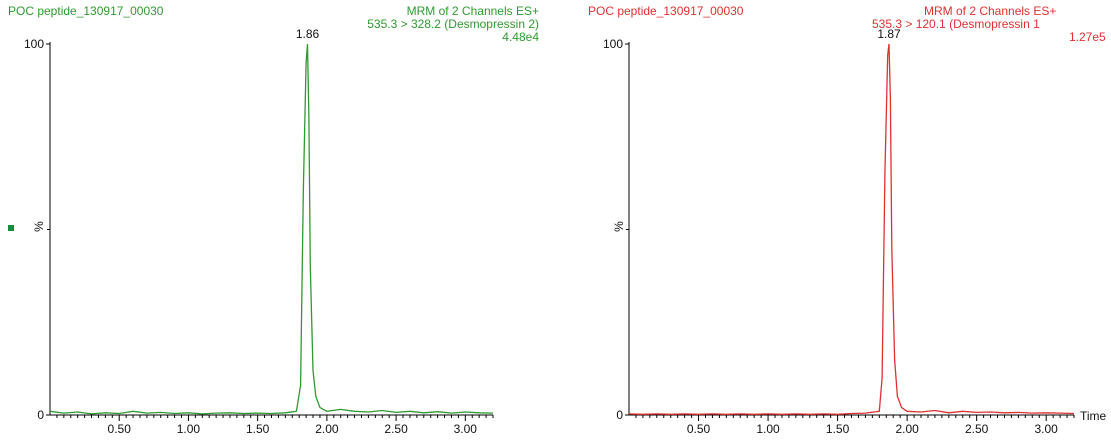  I want to click on header-line-3: 4.48e4, so click(520, 37).